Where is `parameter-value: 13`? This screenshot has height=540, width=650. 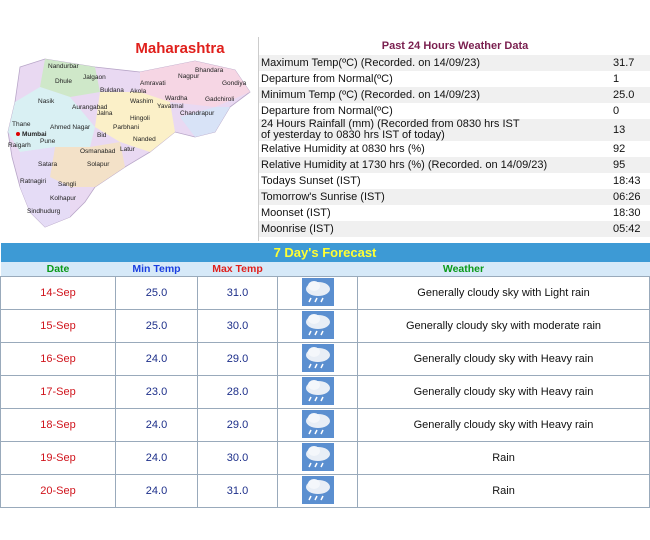
parameter-value: 13 is located at coordinates (630, 130).